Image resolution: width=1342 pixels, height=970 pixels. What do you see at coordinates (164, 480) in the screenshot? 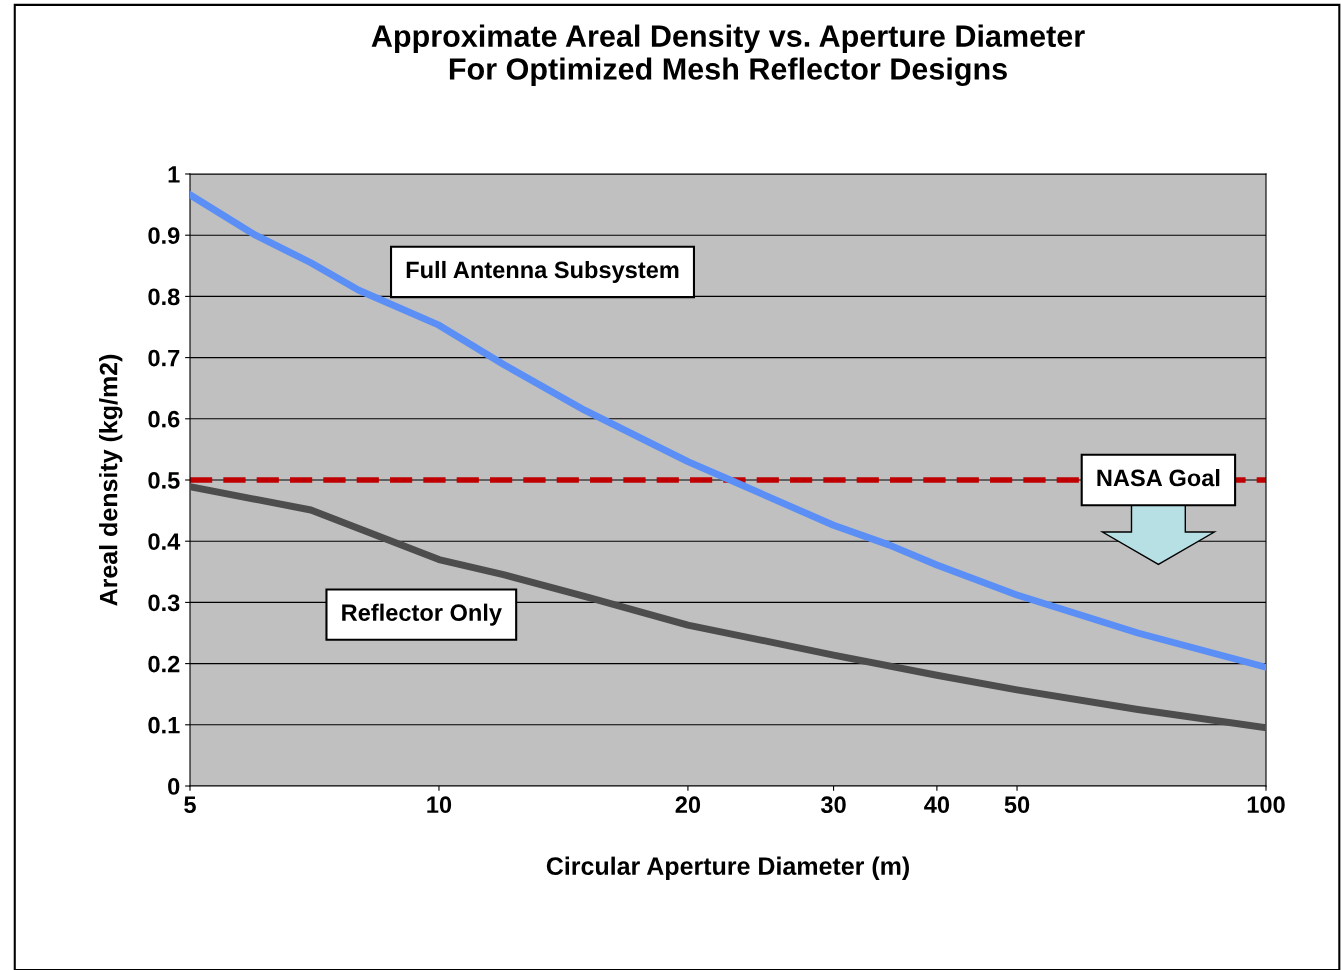
I see `y-tick-label: 0.5` at bounding box center [164, 480].